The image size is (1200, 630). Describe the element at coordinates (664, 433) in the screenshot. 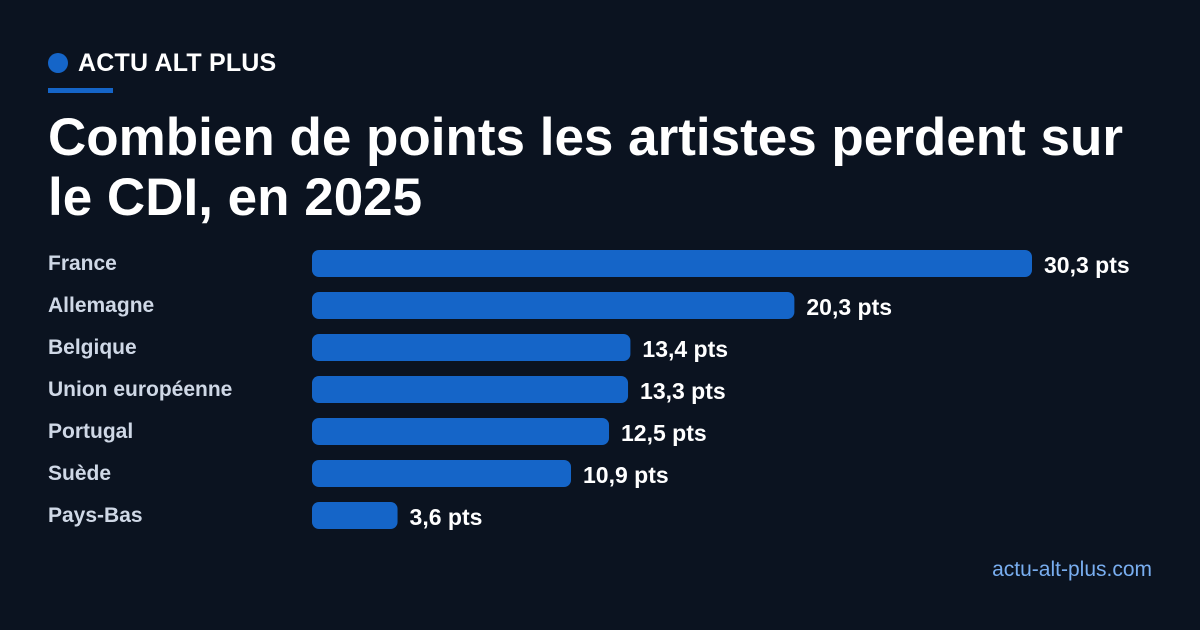

I see `value-label: 12,5 pts` at that location.